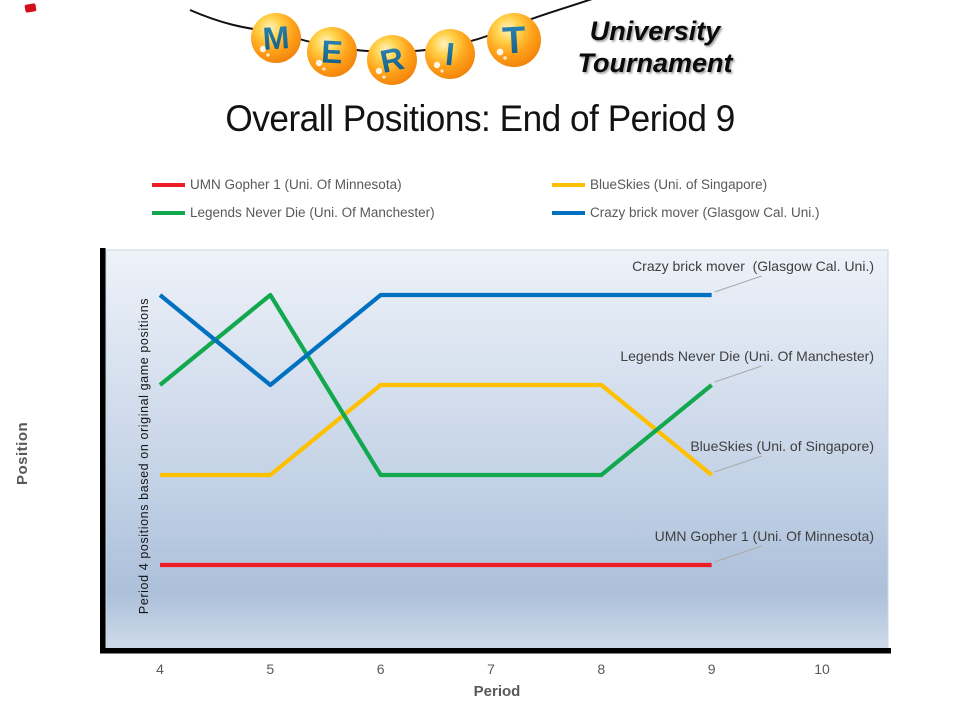 The width and height of the screenshot is (960, 720). I want to click on subtitle-line-1: University, so click(655, 31).